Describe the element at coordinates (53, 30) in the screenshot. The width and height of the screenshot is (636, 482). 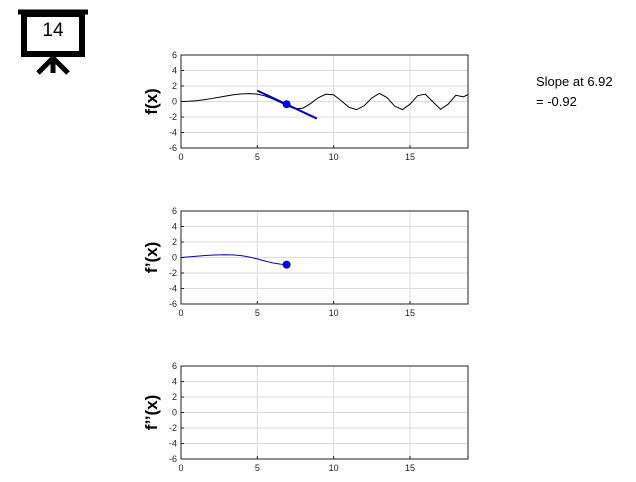
I see `slide-number: 14` at that location.